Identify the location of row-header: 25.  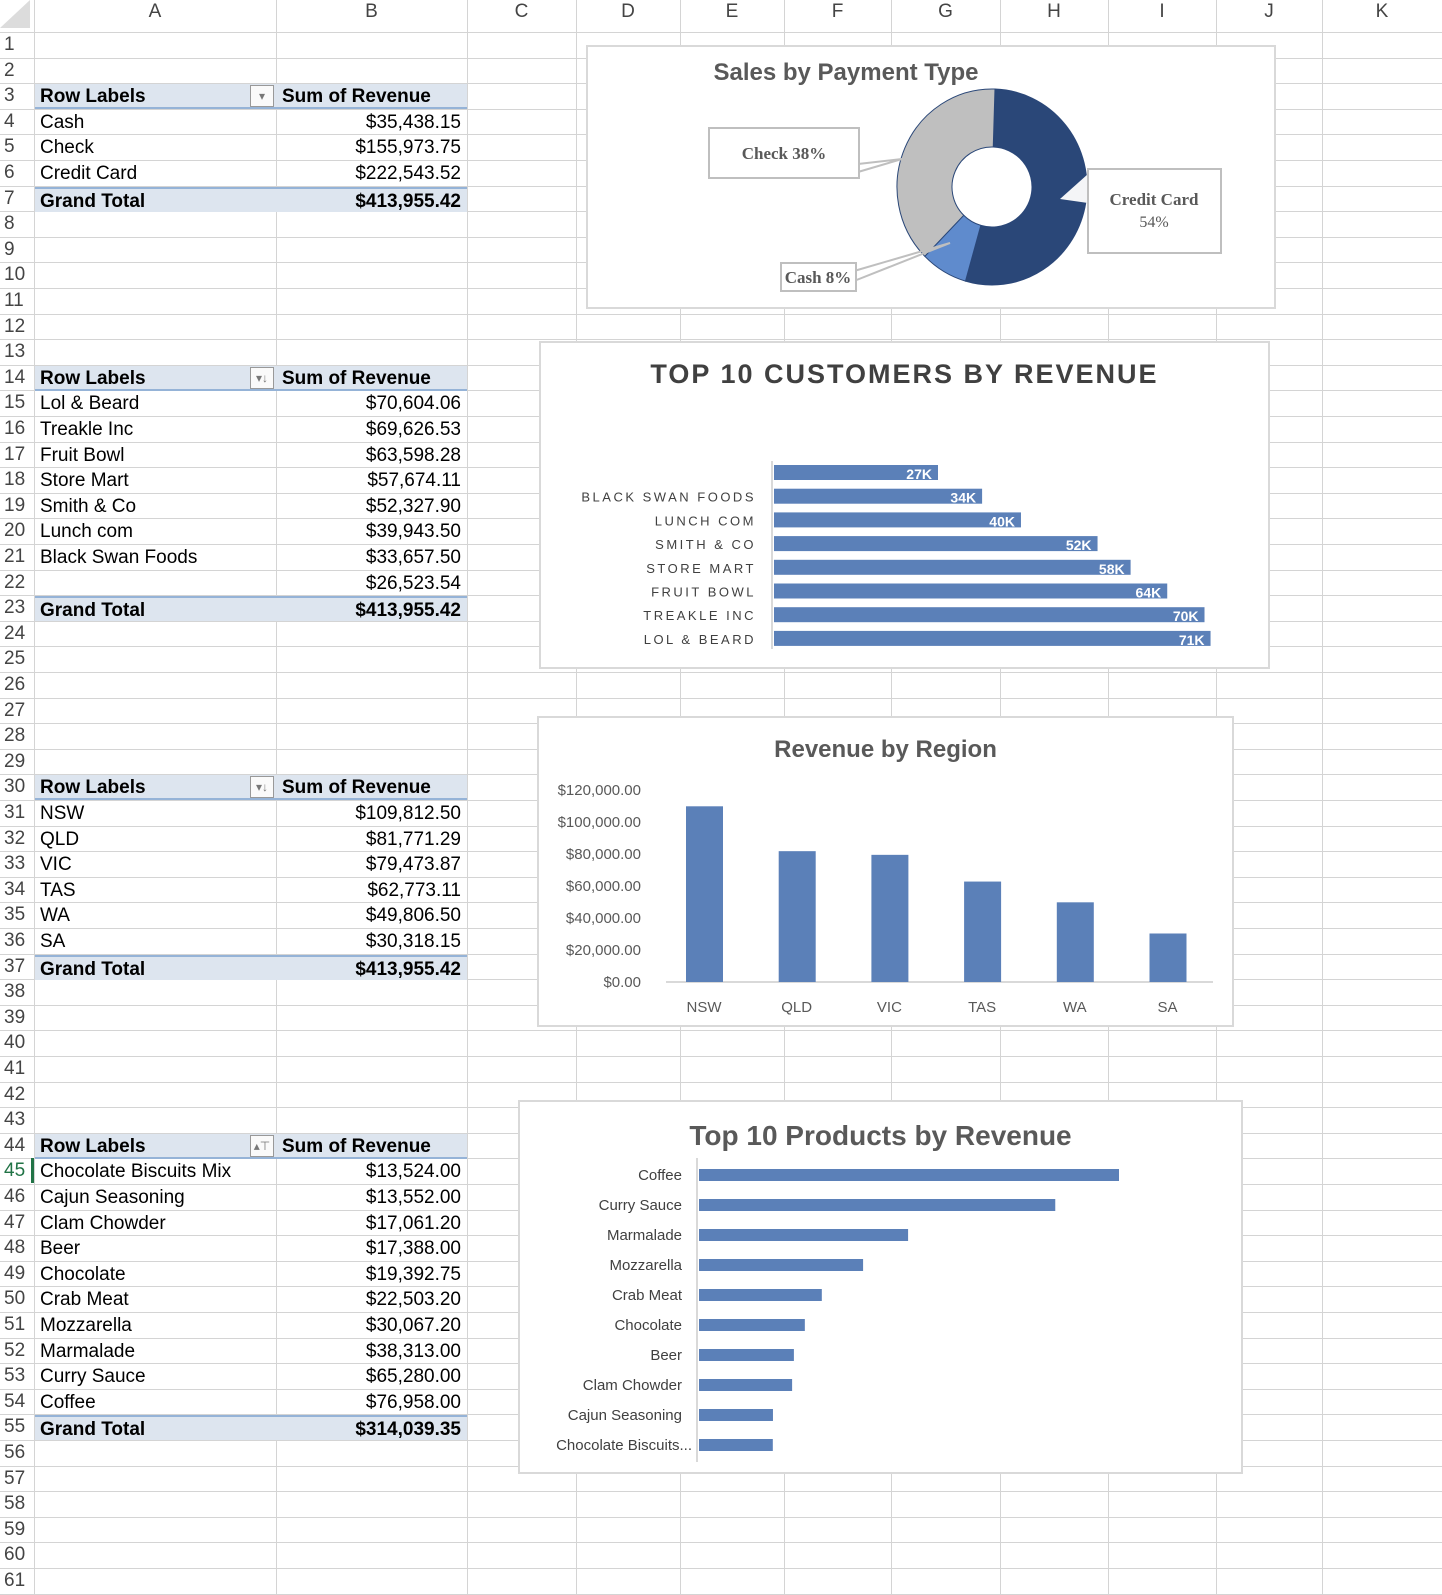
(15, 659).